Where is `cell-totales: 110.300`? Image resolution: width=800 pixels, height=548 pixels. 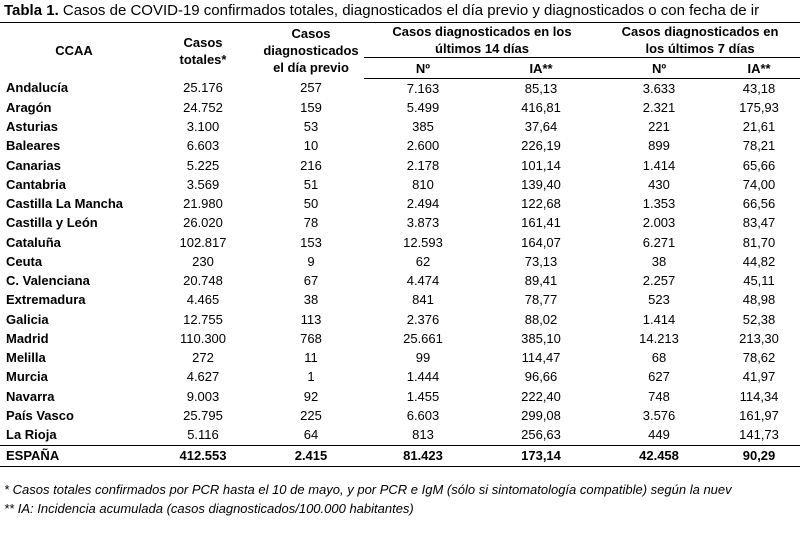 cell-totales: 110.300 is located at coordinates (203, 338).